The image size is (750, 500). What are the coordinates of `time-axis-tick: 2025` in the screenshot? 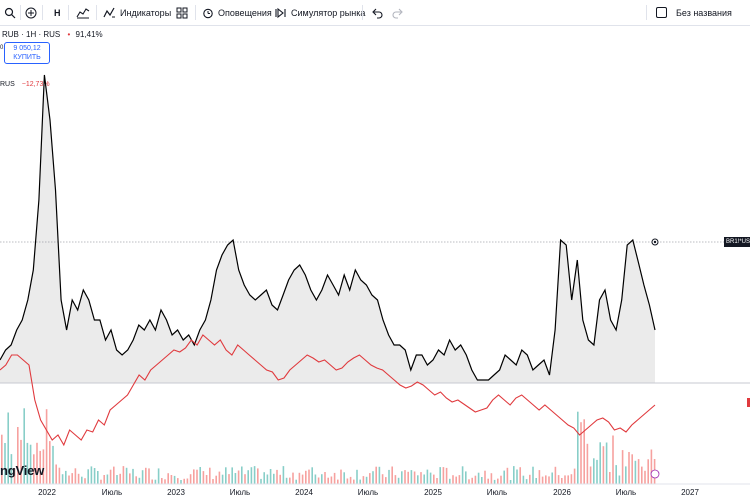 It's located at (433, 492).